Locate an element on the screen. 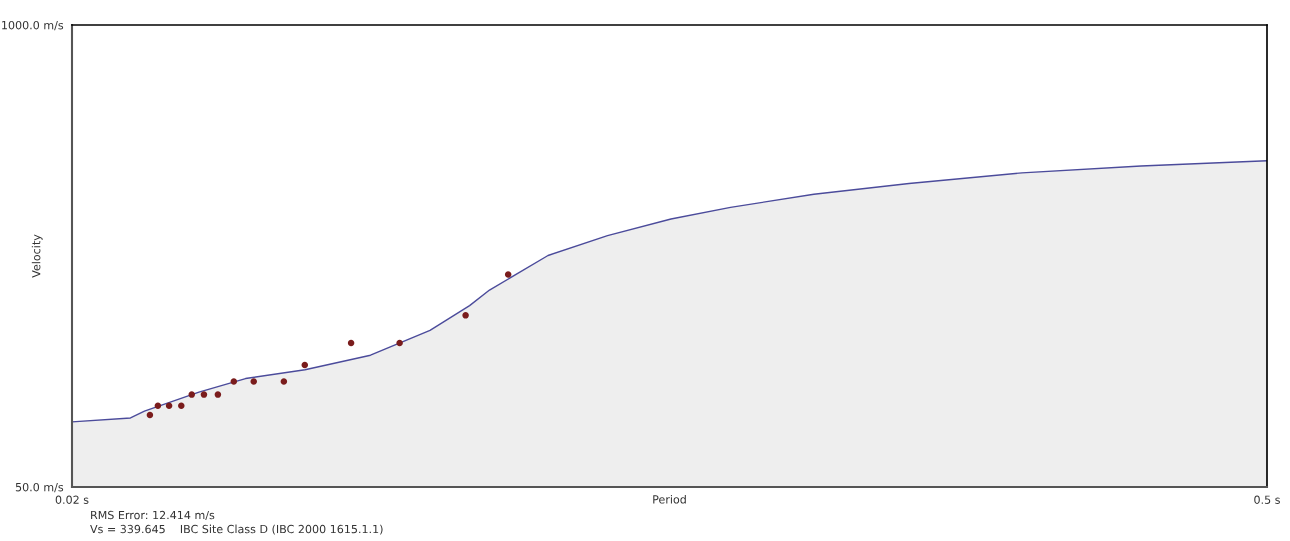 This screenshot has height=541, width=1290. y-tick-label: 1000.0 m/s is located at coordinates (33, 25).